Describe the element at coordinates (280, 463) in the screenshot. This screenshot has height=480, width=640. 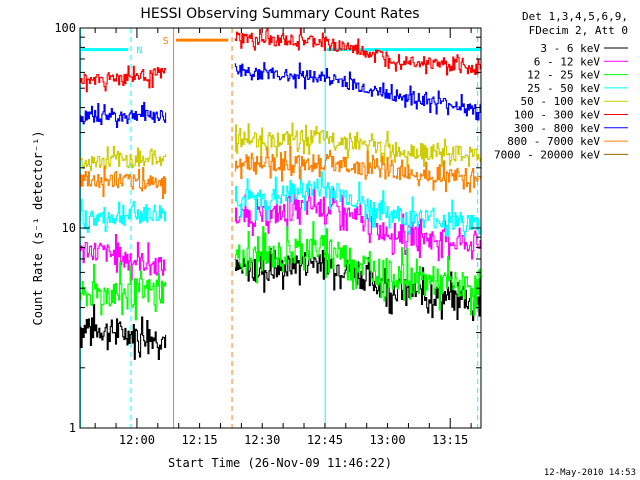
I see `x-axis-label: Start Time (26-Nov-09 11:46:22)` at that location.